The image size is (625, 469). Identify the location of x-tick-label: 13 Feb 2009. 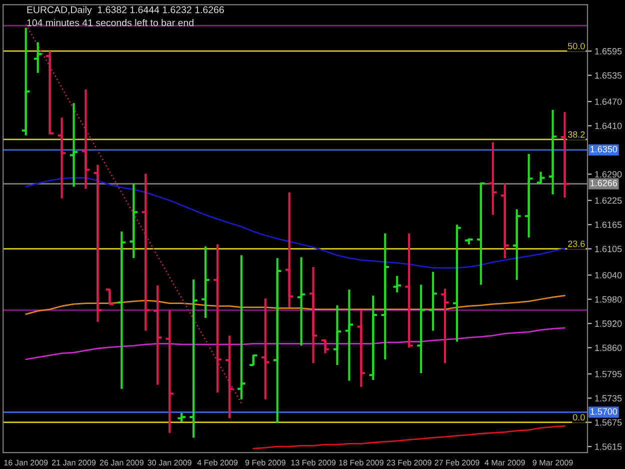
(313, 463).